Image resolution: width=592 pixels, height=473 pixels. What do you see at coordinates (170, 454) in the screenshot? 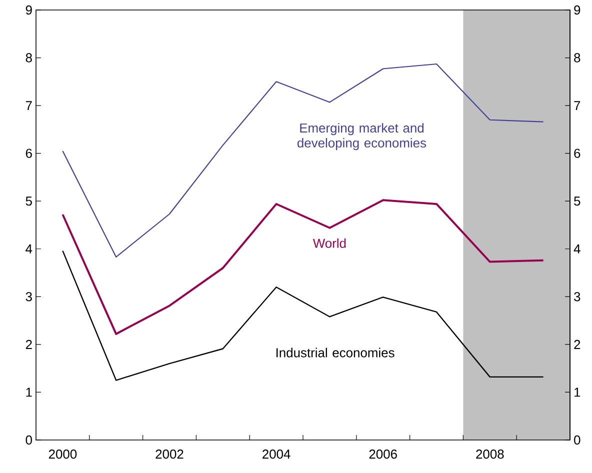
I see `x-tick-label: 2002` at bounding box center [170, 454].